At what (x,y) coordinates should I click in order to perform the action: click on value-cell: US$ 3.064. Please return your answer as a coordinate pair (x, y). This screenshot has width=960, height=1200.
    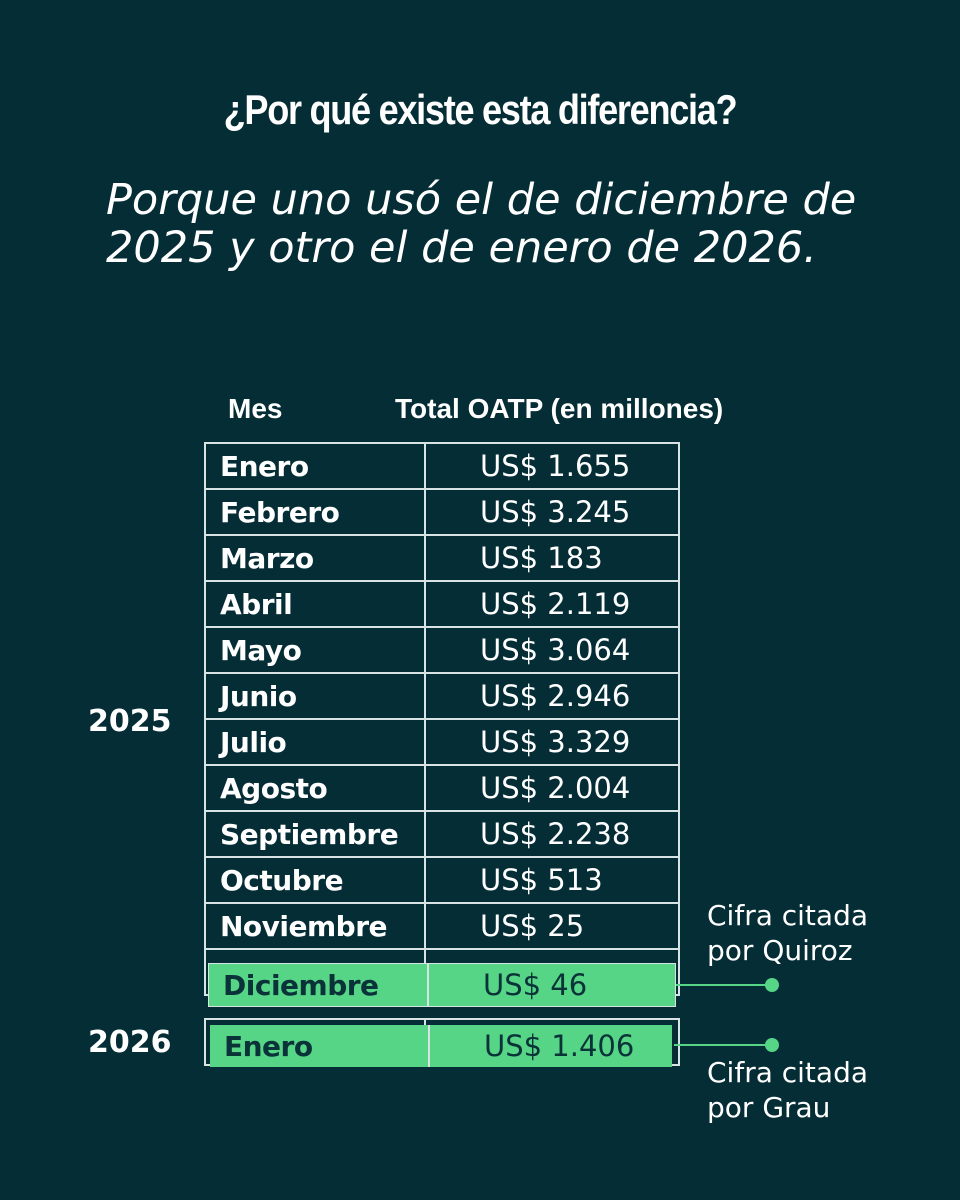
    Looking at the image, I should click on (552, 649).